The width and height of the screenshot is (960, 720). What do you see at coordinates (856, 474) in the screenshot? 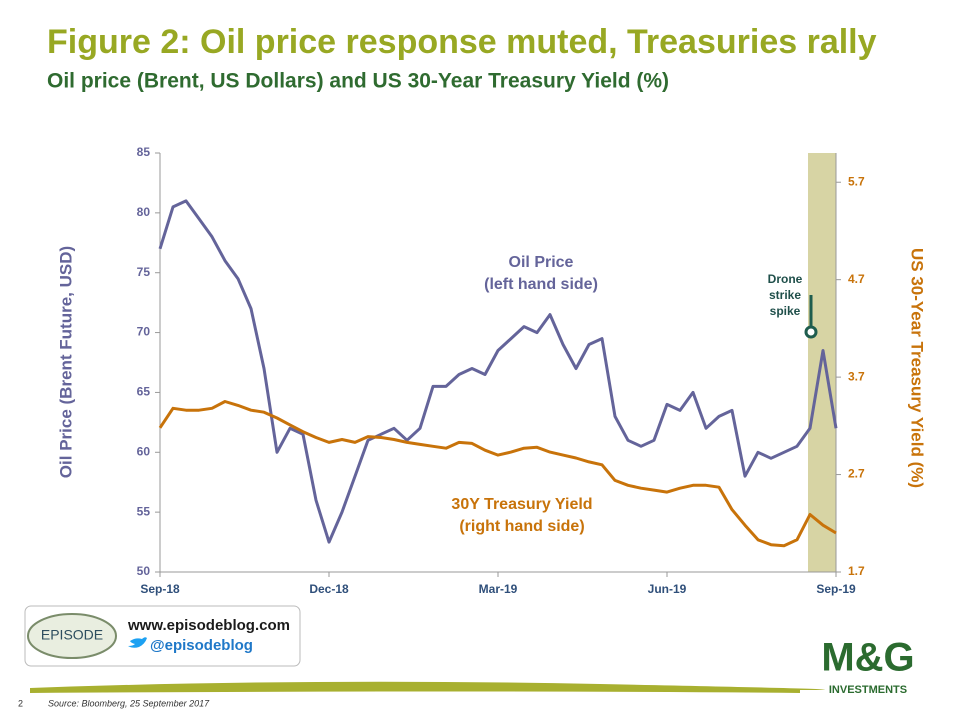
I see `y2-tick-label: 2.7` at bounding box center [856, 474].